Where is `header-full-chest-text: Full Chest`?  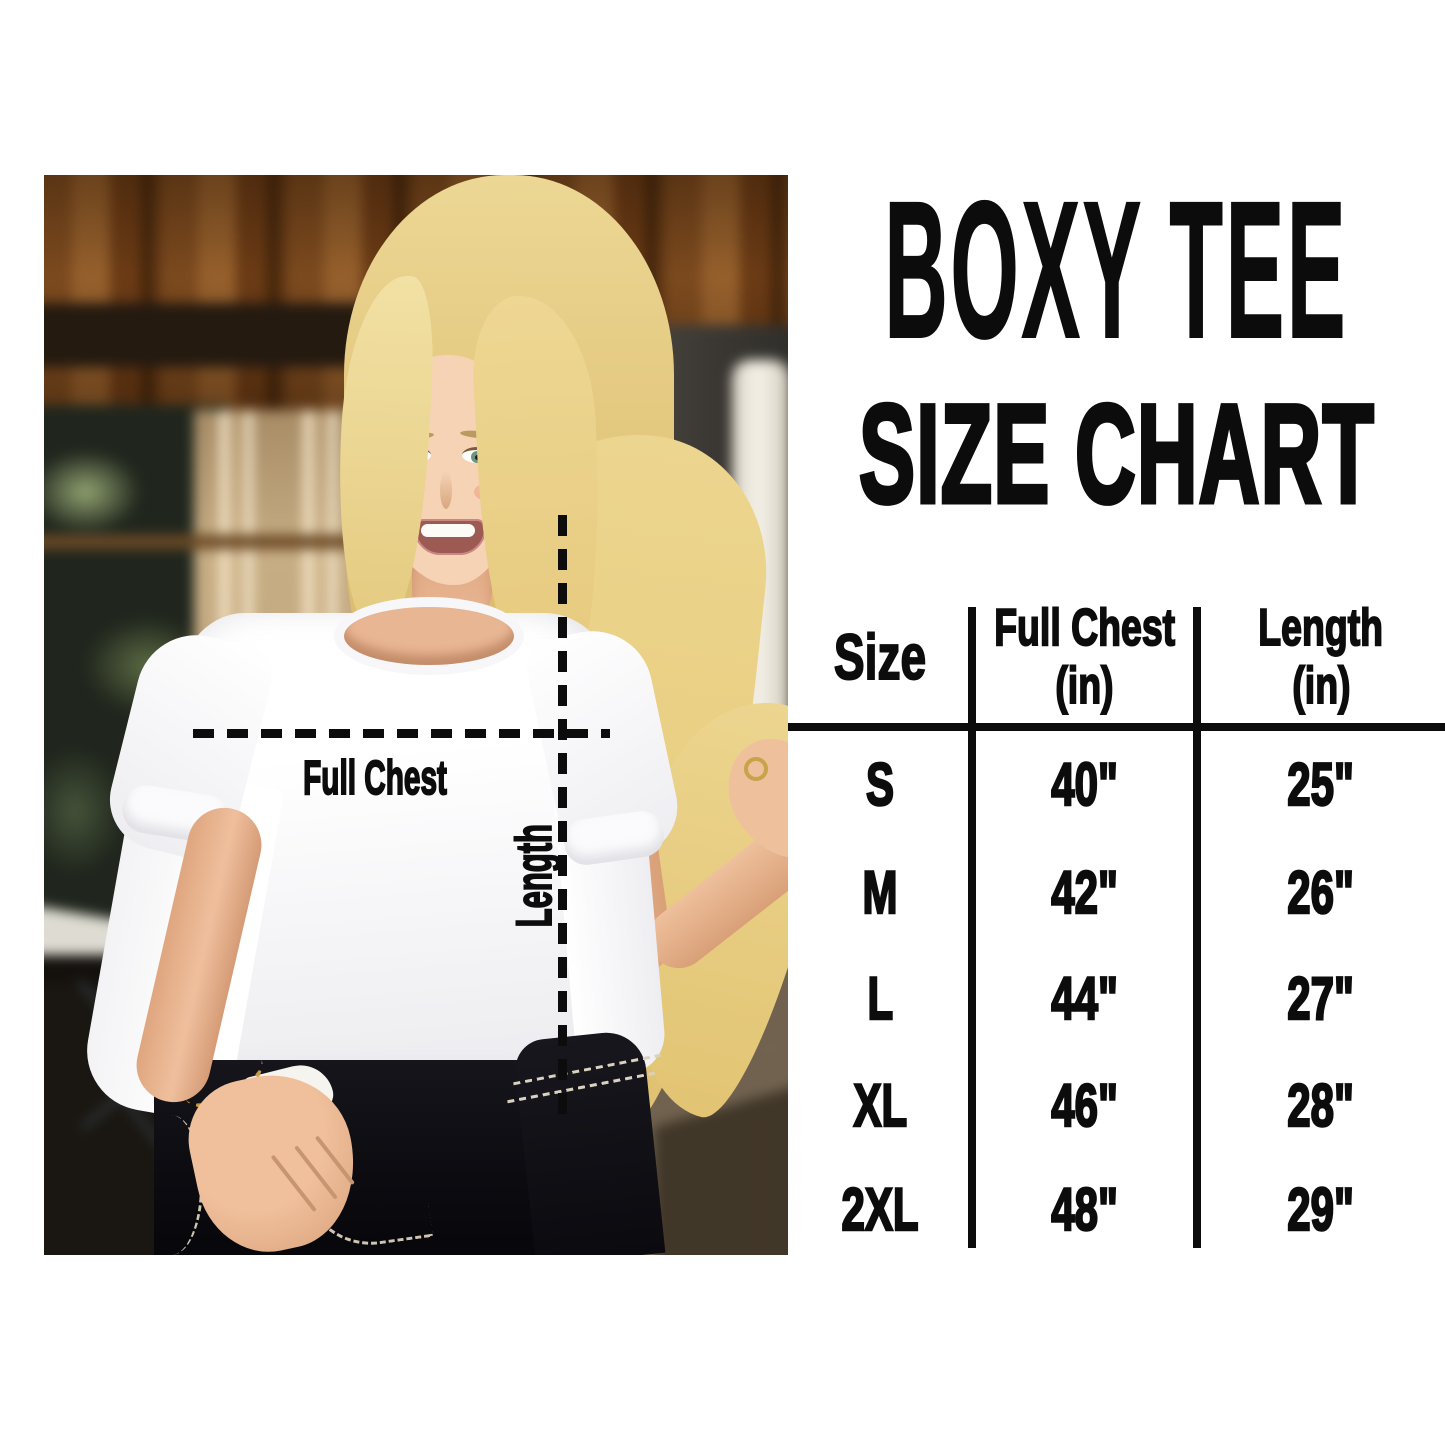
header-full-chest-text: Full Chest is located at coordinates (1084, 628).